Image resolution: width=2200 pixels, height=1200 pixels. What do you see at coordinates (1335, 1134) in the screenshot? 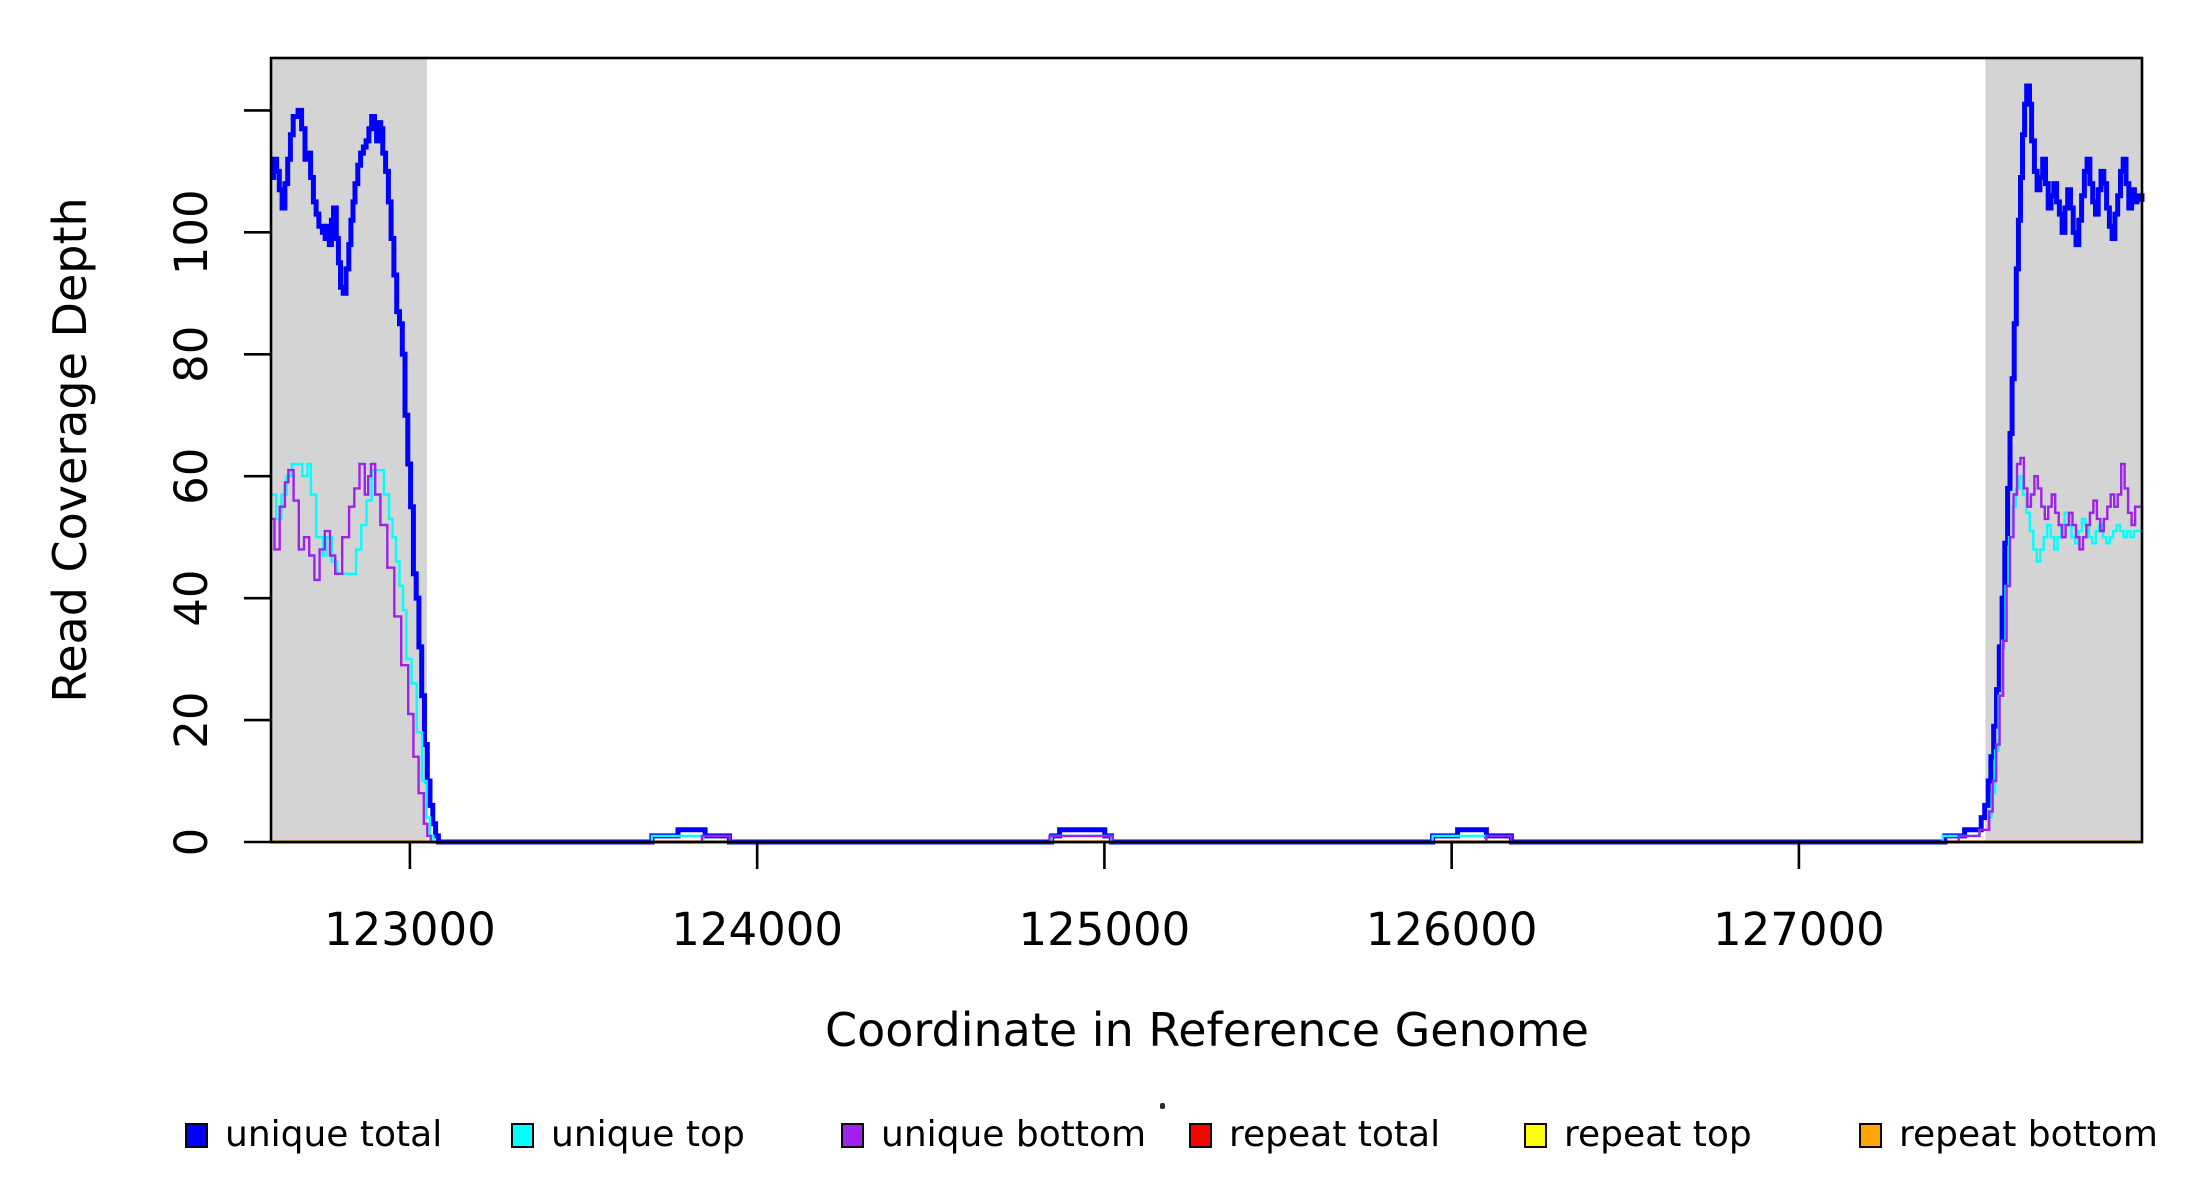
I see `legend-label: repeat total` at bounding box center [1335, 1134].